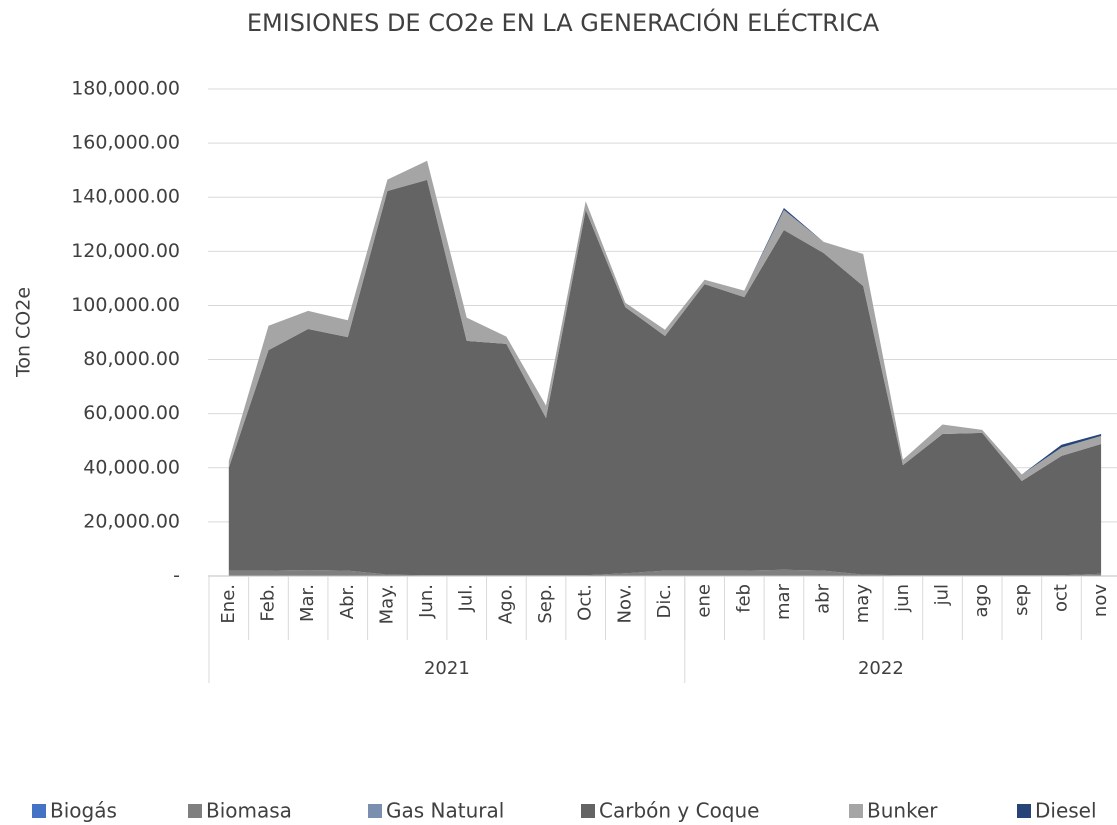  I want to click on x-tick-label: Mar., so click(307, 603).